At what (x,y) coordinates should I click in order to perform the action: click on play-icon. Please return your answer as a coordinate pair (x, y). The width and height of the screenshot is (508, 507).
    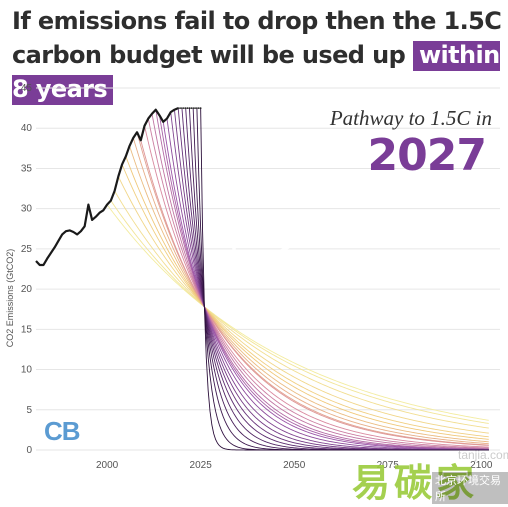
    Looking at the image, I should click on (263, 245).